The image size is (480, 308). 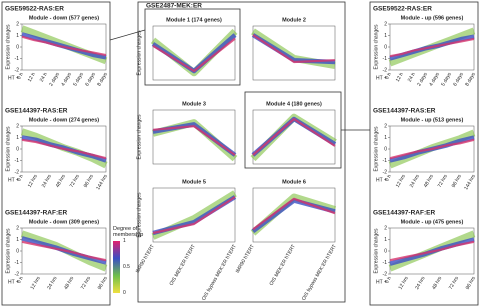 What do you see at coordinates (102, 79) in the screenshot?
I see `x-tick-label: 8 days` at bounding box center [102, 79].